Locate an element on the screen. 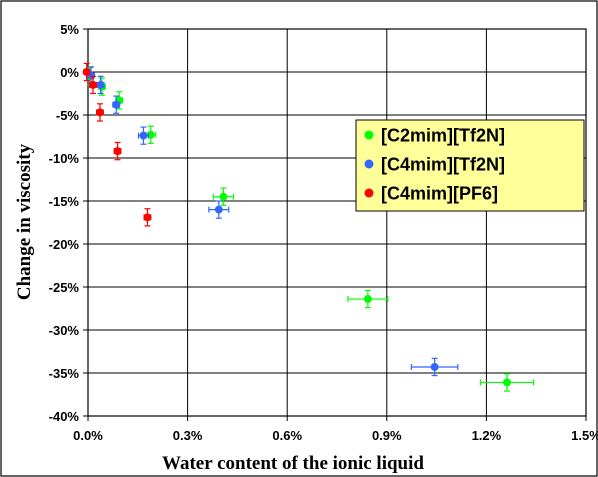 This screenshot has width=598, height=477. x-tick-label: 0.9% is located at coordinates (387, 435).